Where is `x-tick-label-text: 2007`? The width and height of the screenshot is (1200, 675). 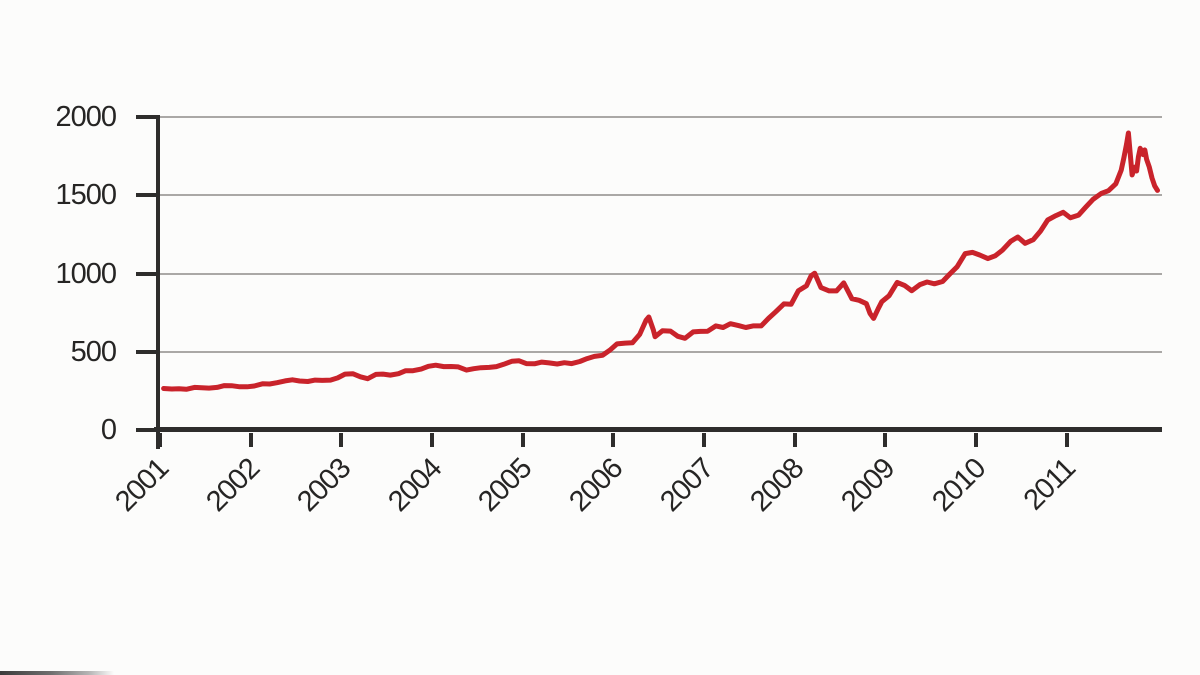
x-tick-label-text: 2007 is located at coordinates (686, 485).